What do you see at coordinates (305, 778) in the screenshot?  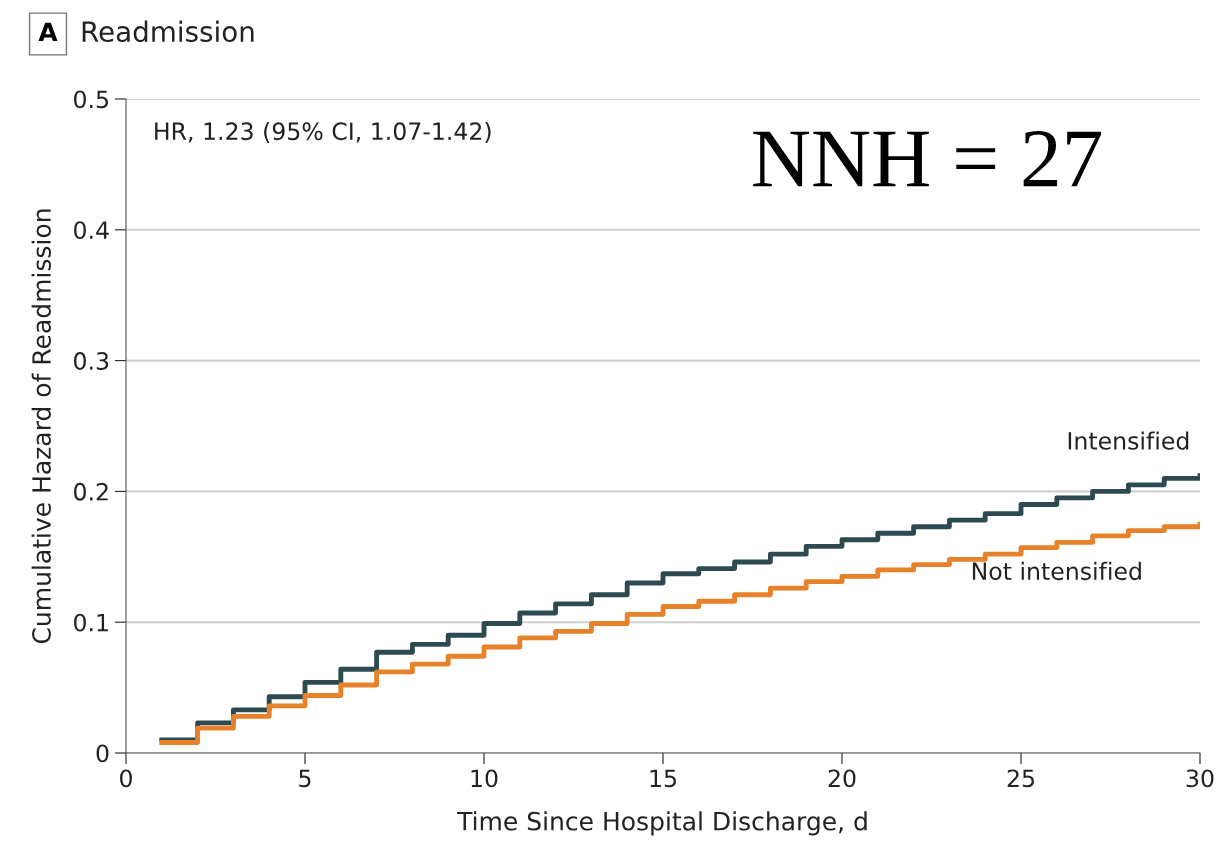 I see `x-tick-label: 5` at bounding box center [305, 778].